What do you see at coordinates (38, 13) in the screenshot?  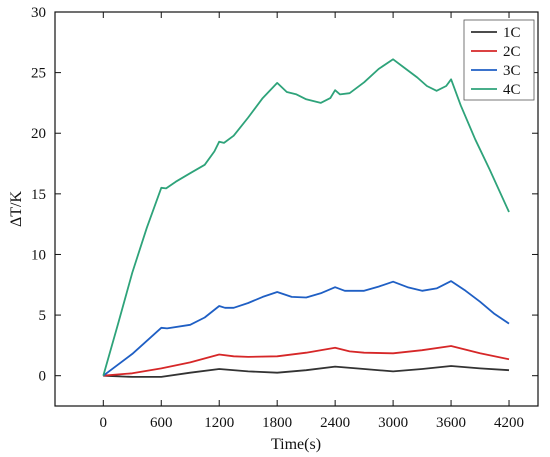 I see `y-tick-label: 30` at bounding box center [38, 13].